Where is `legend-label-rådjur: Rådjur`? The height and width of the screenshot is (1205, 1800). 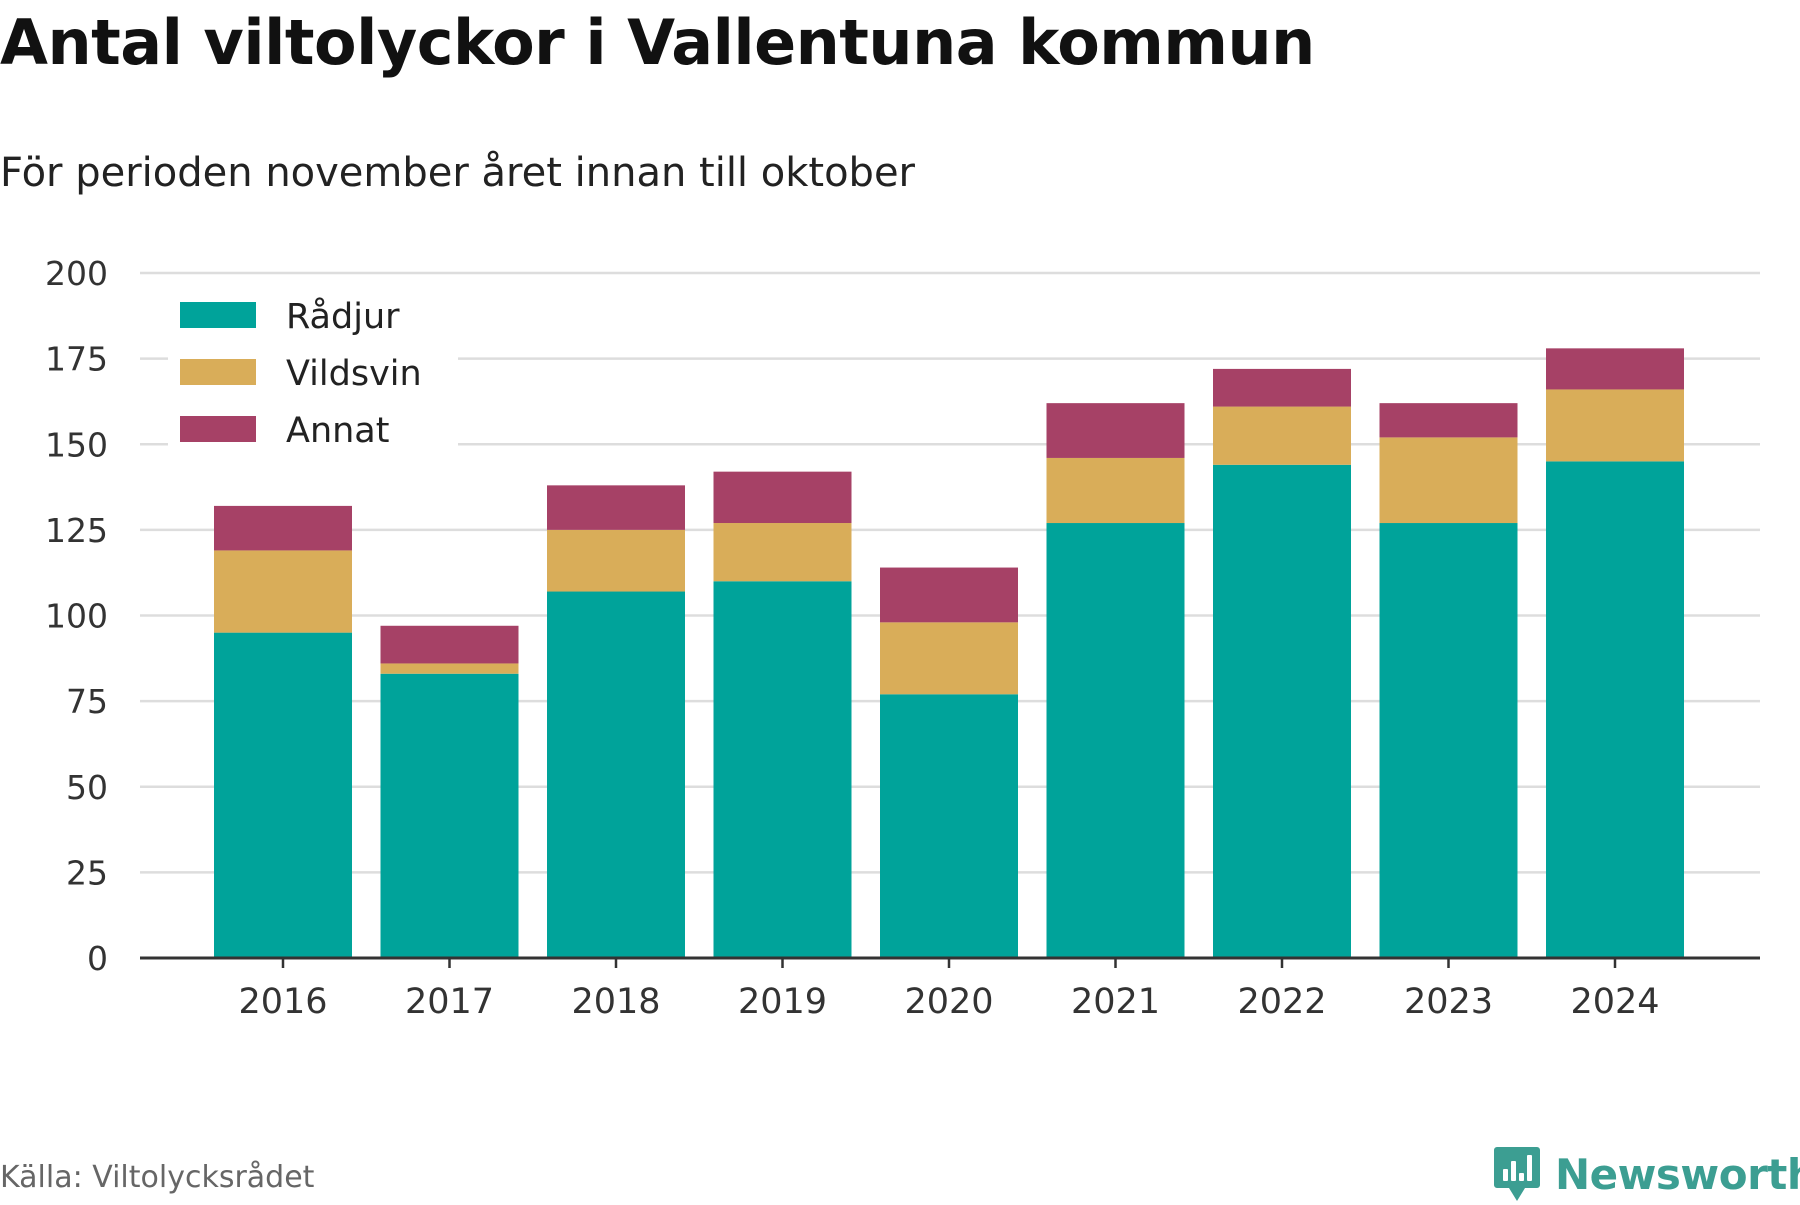
legend-label-rådjur: Rådjur is located at coordinates (343, 316).